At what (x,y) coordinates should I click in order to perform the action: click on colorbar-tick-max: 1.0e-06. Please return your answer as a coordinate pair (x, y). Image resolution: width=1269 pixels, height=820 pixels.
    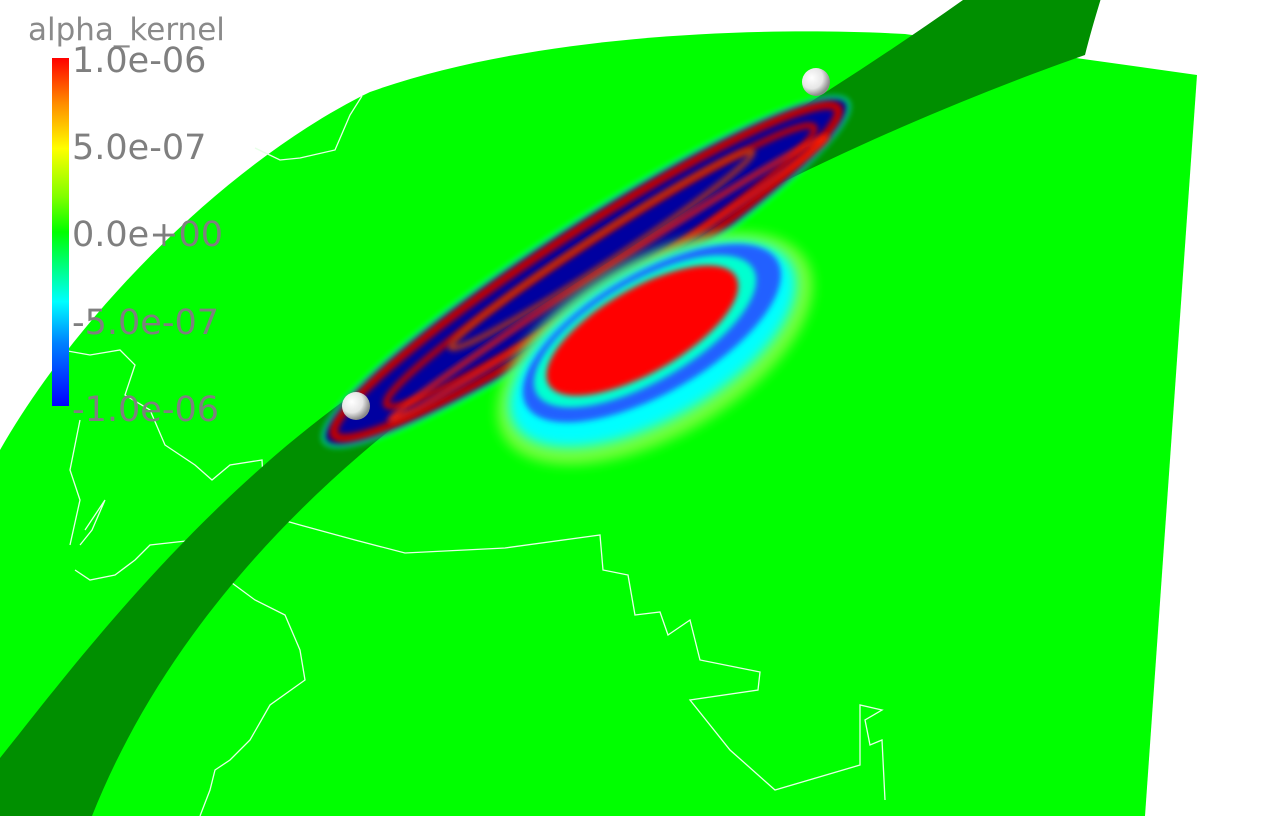
    Looking at the image, I should click on (139, 61).